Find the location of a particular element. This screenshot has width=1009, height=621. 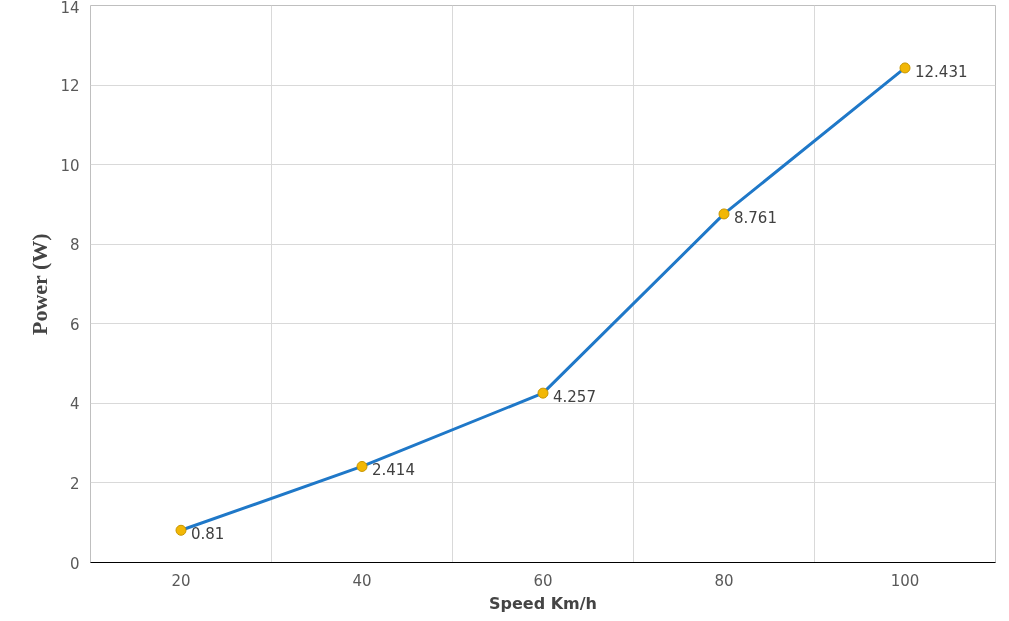

x-tick-label: 40 is located at coordinates (362, 580).